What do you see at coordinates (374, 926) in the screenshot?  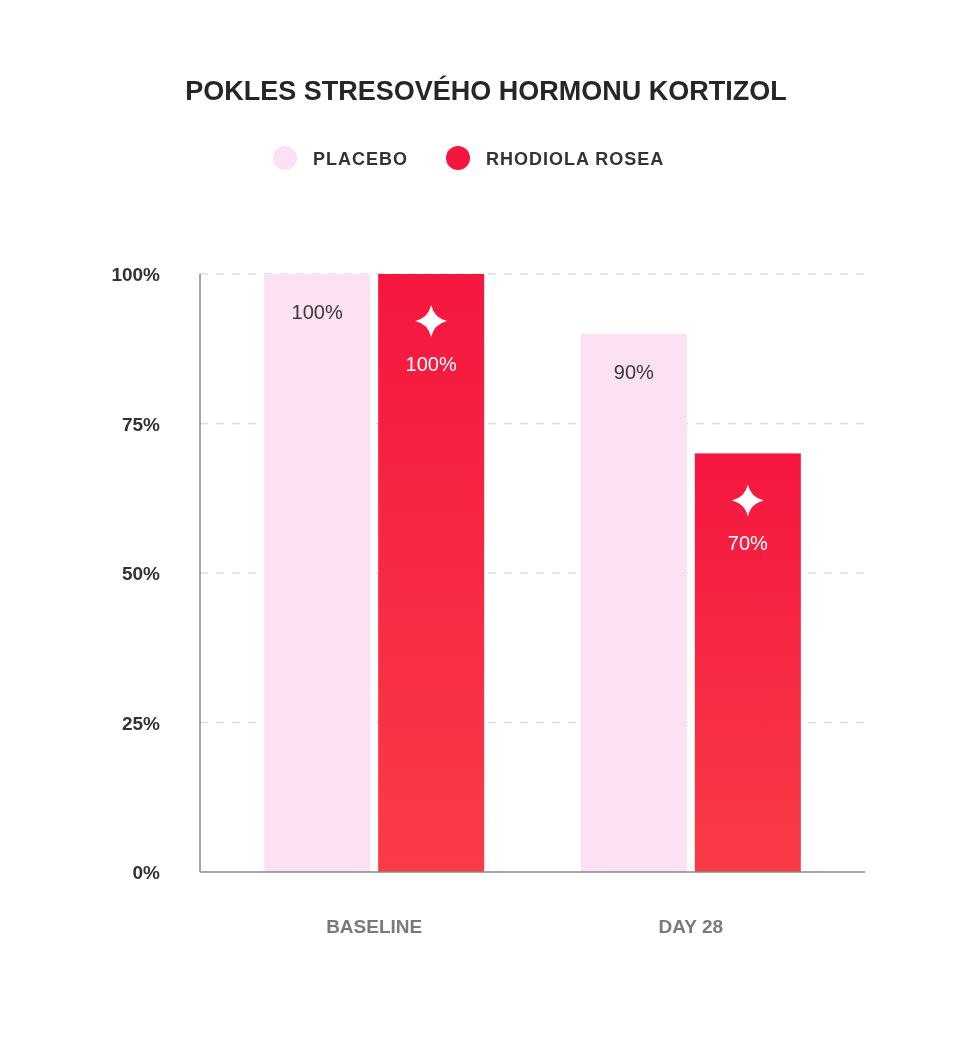 I see `x-tick-label: BASELINE` at bounding box center [374, 926].